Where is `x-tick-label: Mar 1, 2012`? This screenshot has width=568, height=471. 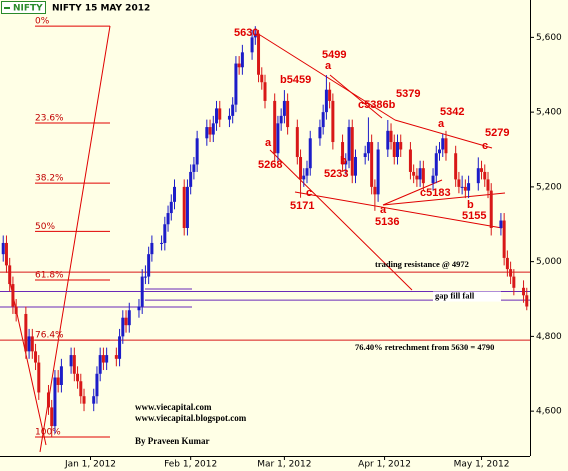
x-tick-label: Mar 1, 2012 is located at coordinates (284, 465).